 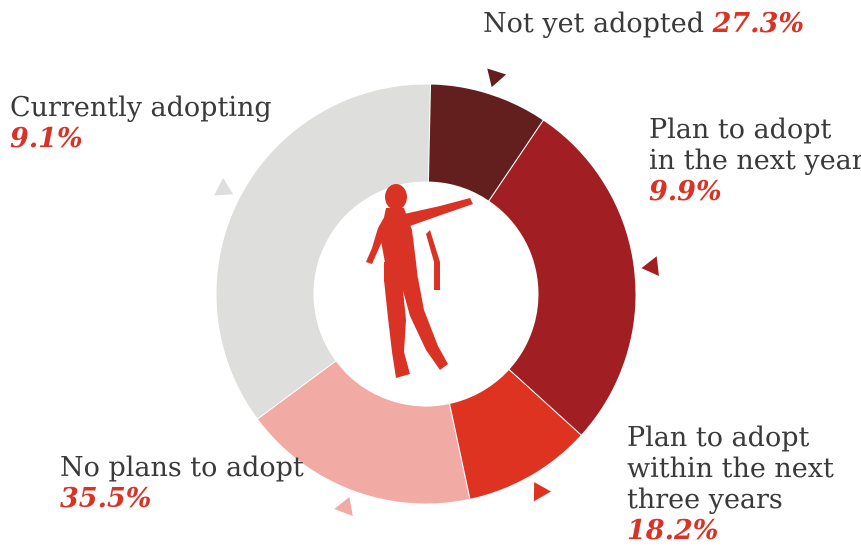 What do you see at coordinates (419, 281) in the screenshot?
I see `dancing-person-silhouette-icon` at bounding box center [419, 281].